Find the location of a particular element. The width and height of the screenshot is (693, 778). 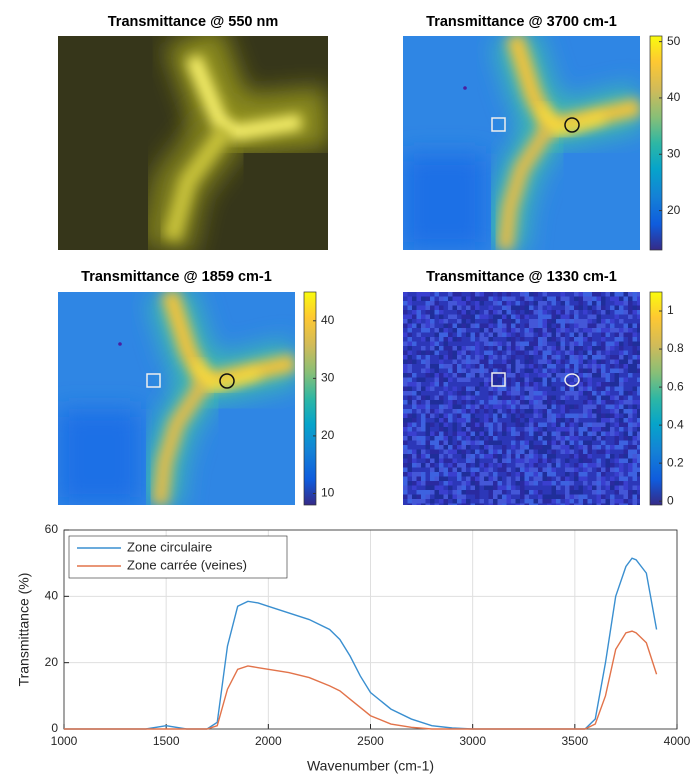

colorbar-tick-label: 0.8 is located at coordinates (675, 348).